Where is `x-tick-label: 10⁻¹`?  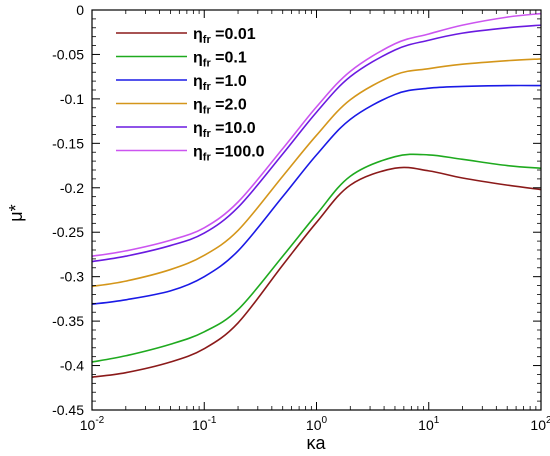 x-tick-label: 10⁻¹ is located at coordinates (204, 424).